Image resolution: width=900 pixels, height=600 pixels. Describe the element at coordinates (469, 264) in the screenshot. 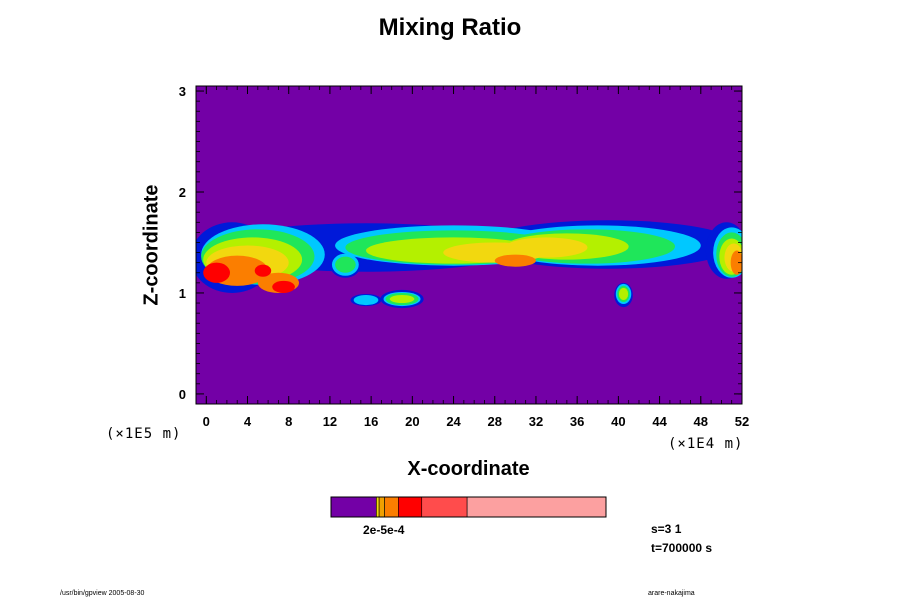

I see `mixing-ratio-field` at that location.